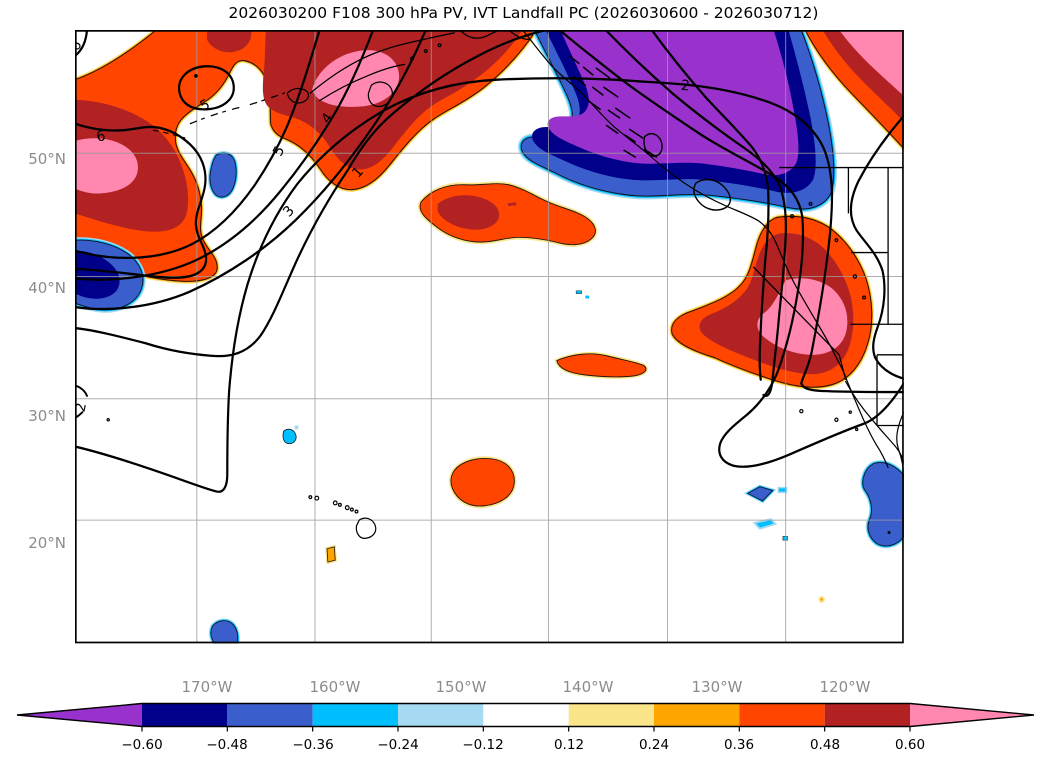 Image resolution: width=1047 pixels, height=765 pixels. I want to click on region-central-positive, so click(507, 214).